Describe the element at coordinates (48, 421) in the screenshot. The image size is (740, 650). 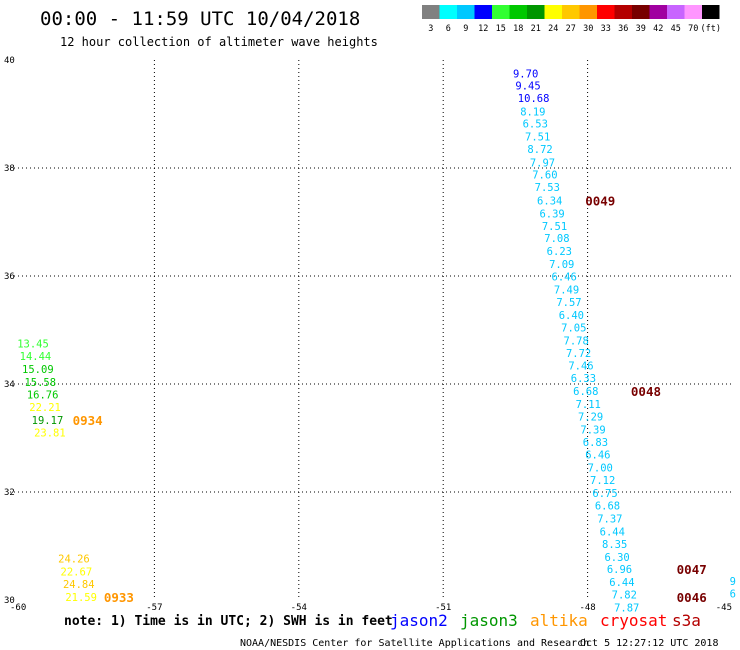
I see `data-point-jason3: 19.17` at that location.